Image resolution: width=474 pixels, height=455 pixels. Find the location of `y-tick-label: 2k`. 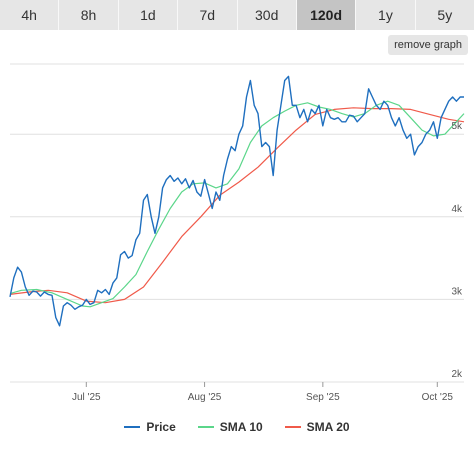

y-tick-label: 2k is located at coordinates (457, 374).